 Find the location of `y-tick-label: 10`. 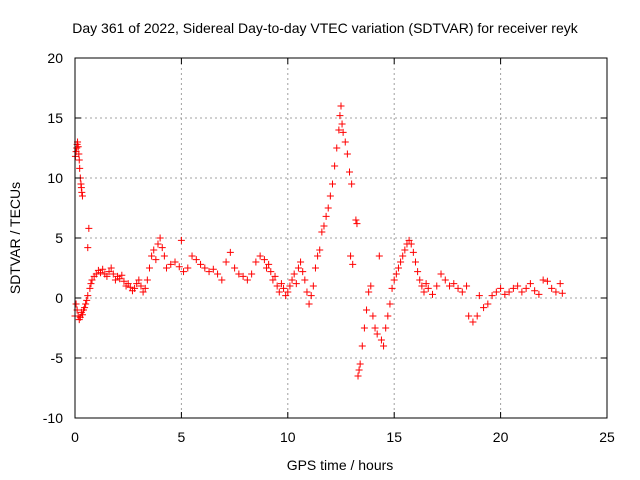

y-tick-label: 10 is located at coordinates (55, 178).